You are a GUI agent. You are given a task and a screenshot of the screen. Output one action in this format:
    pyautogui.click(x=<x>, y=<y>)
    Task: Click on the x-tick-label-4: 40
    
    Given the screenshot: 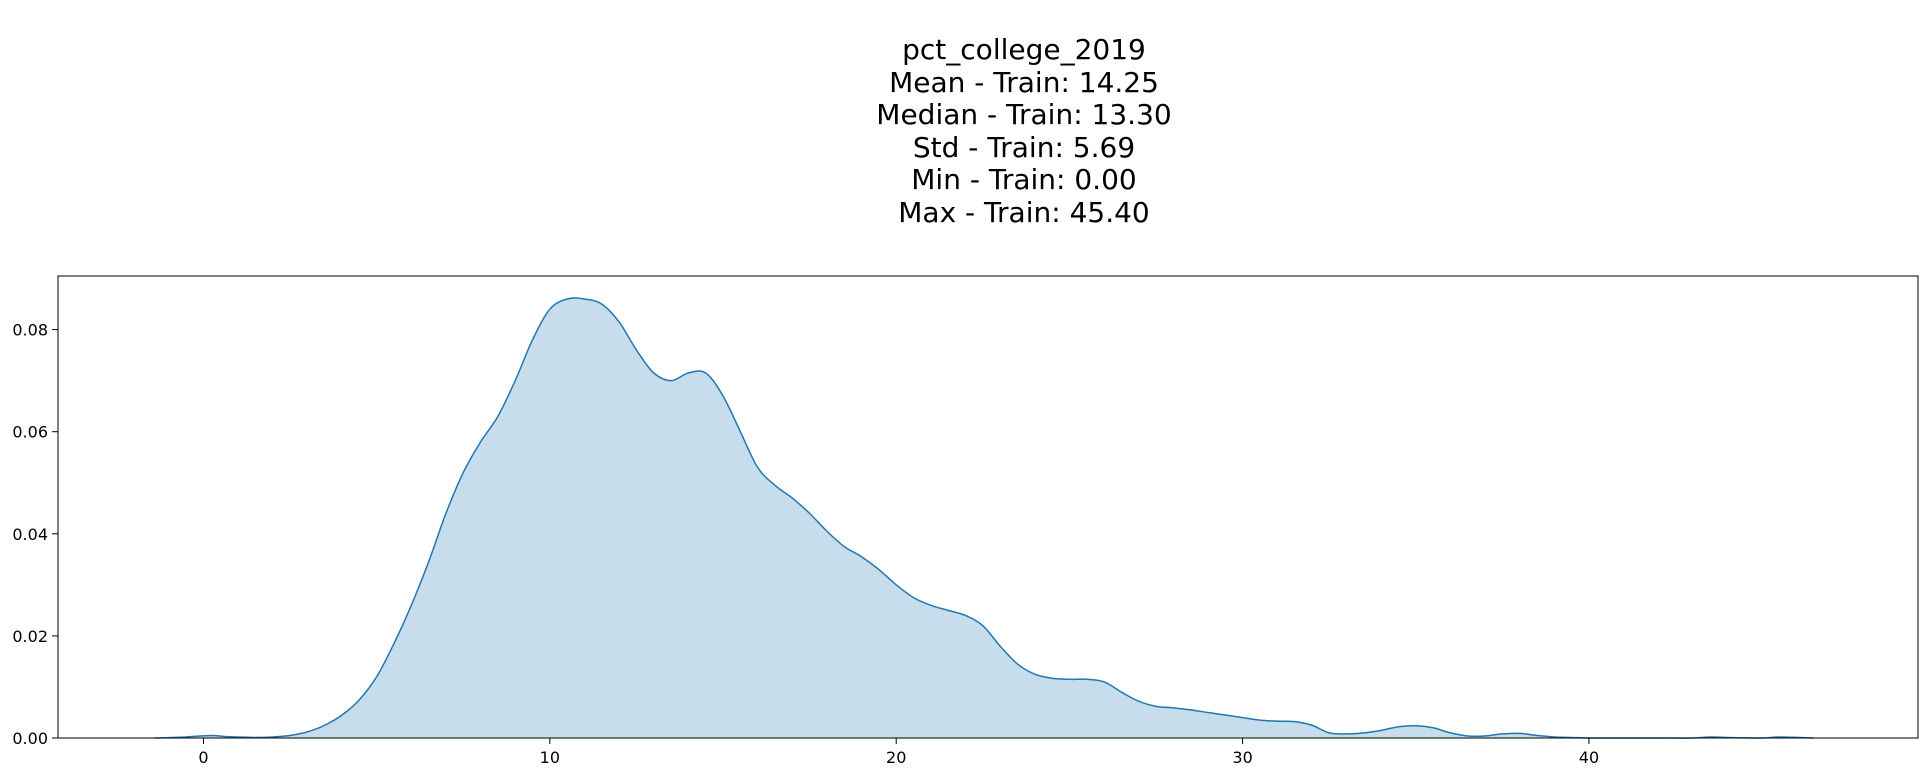 What is the action you would take?
    pyautogui.click(x=1589, y=757)
    